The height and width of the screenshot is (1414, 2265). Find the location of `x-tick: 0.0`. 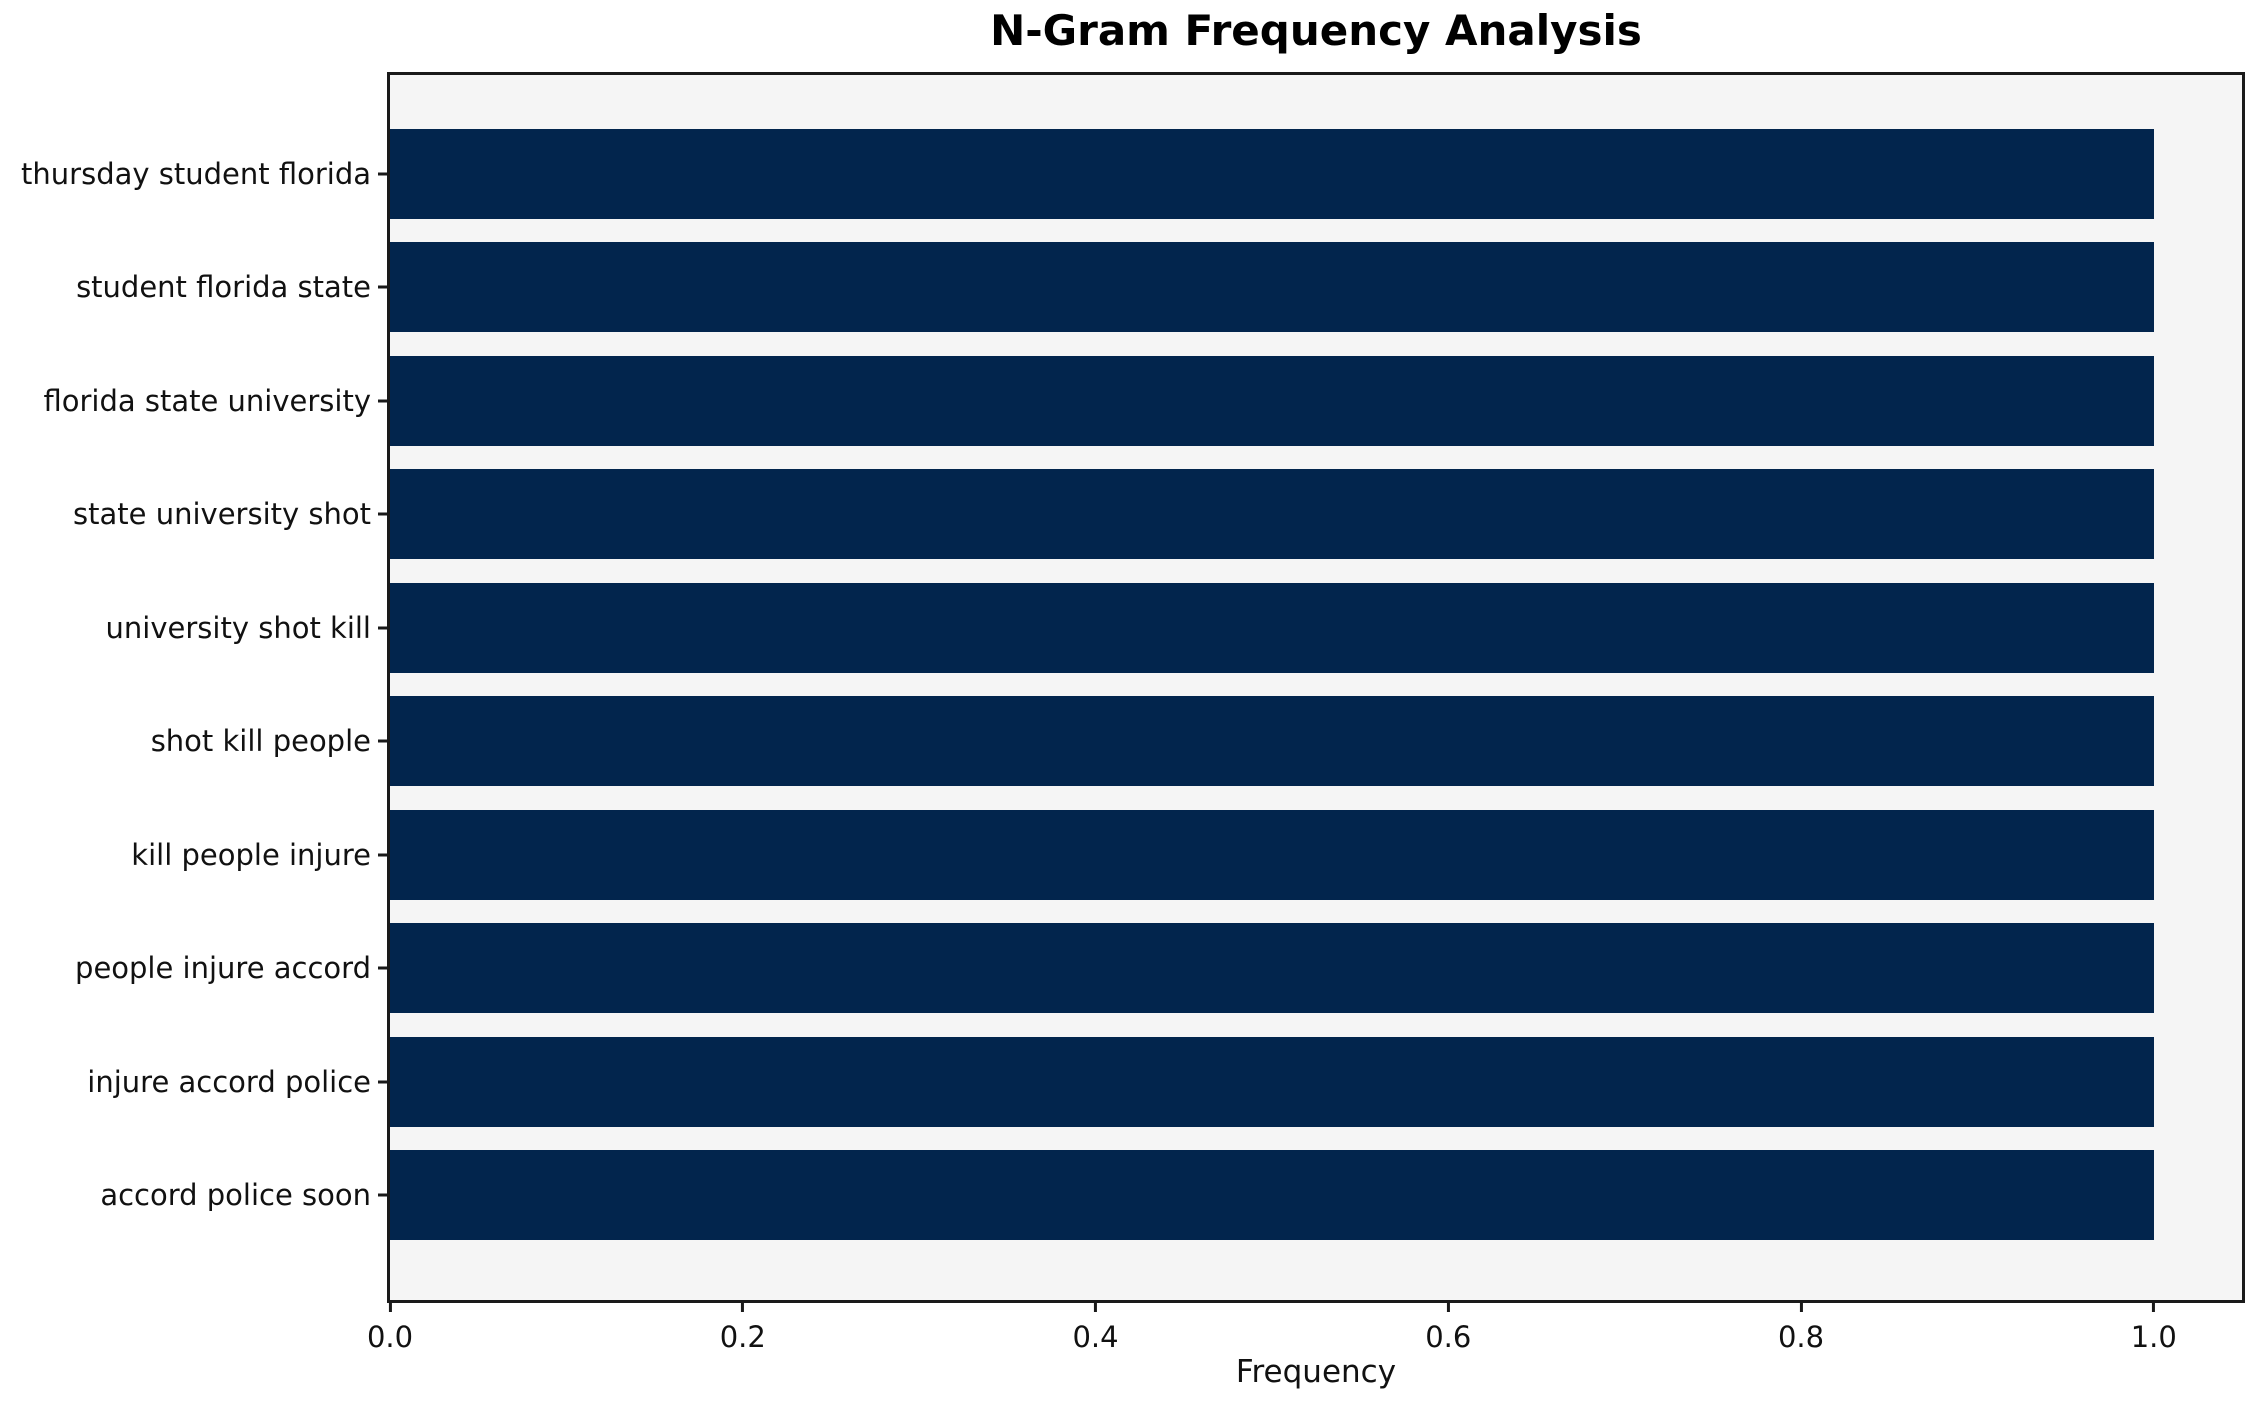

x-tick: 0.0 is located at coordinates (390, 1328).